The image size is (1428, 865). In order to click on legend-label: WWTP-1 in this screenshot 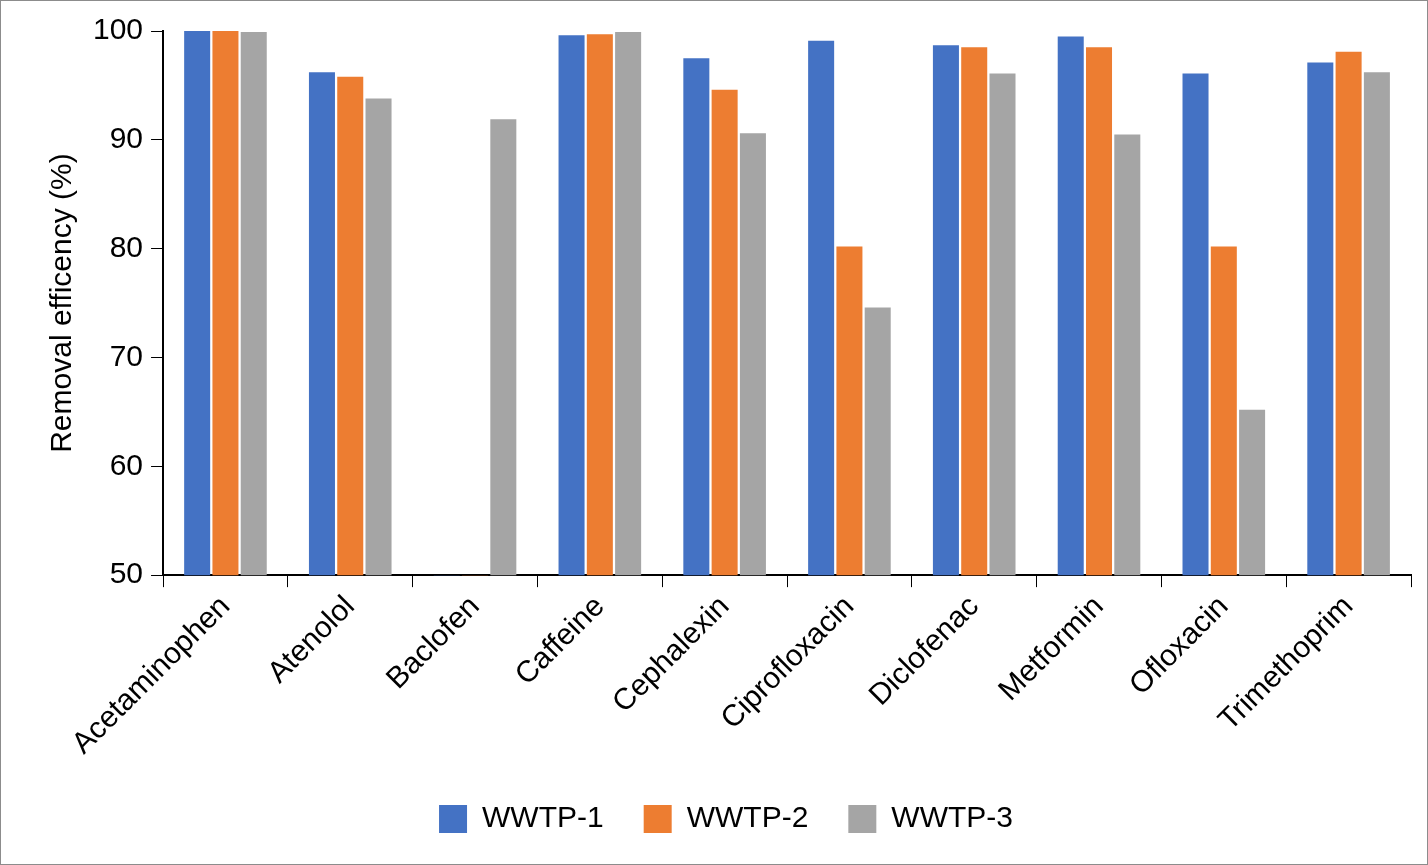, I will do `click(543, 817)`.